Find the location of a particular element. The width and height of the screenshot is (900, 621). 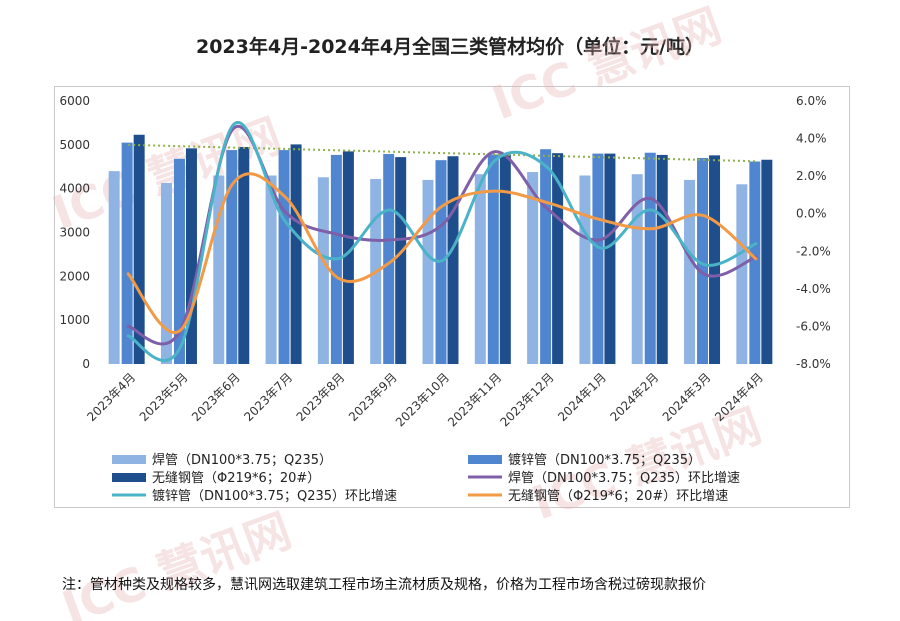

x-axis-label: 2023年11月 is located at coordinates (474, 399).